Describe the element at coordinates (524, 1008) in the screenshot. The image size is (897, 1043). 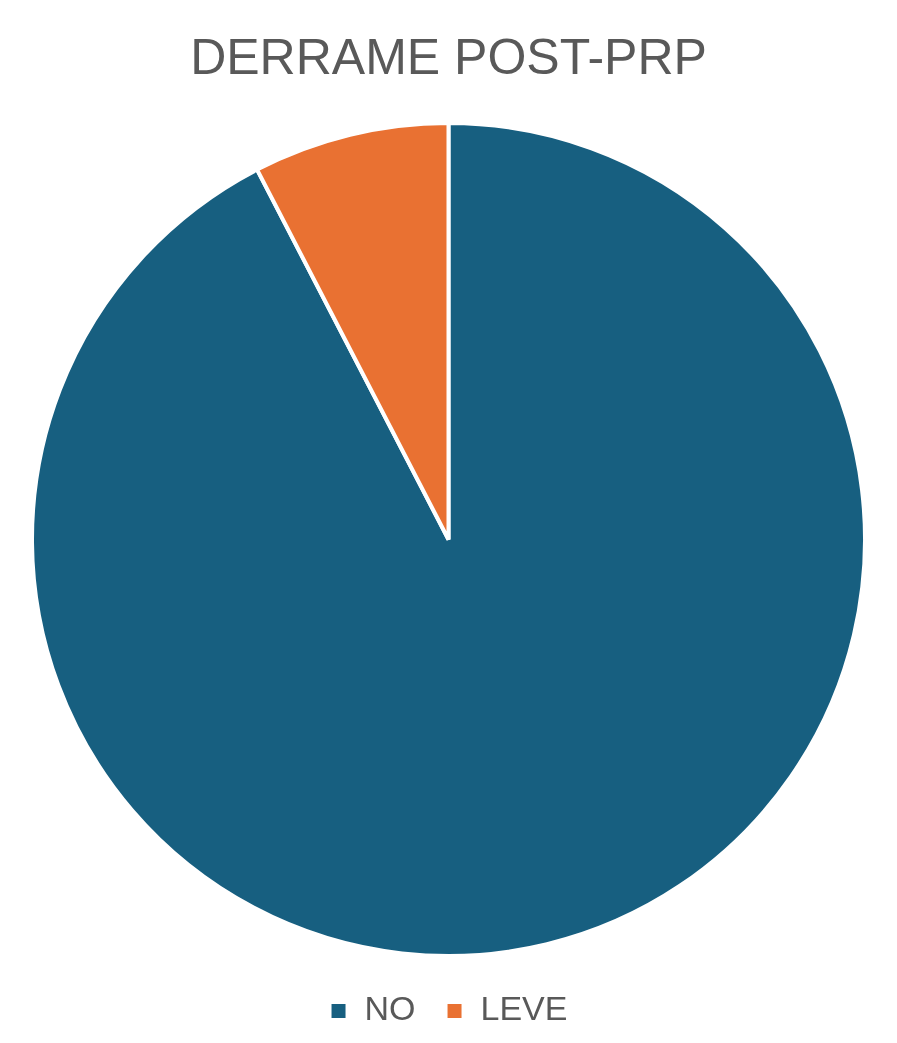
I see `legend-label: LEVE` at that location.